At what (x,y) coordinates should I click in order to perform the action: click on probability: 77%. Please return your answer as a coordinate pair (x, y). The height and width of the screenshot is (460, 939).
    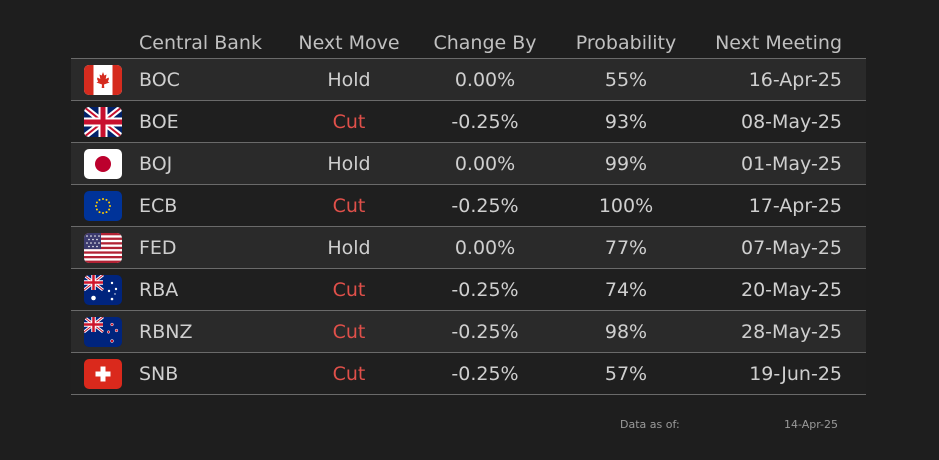
    Looking at the image, I should click on (626, 247).